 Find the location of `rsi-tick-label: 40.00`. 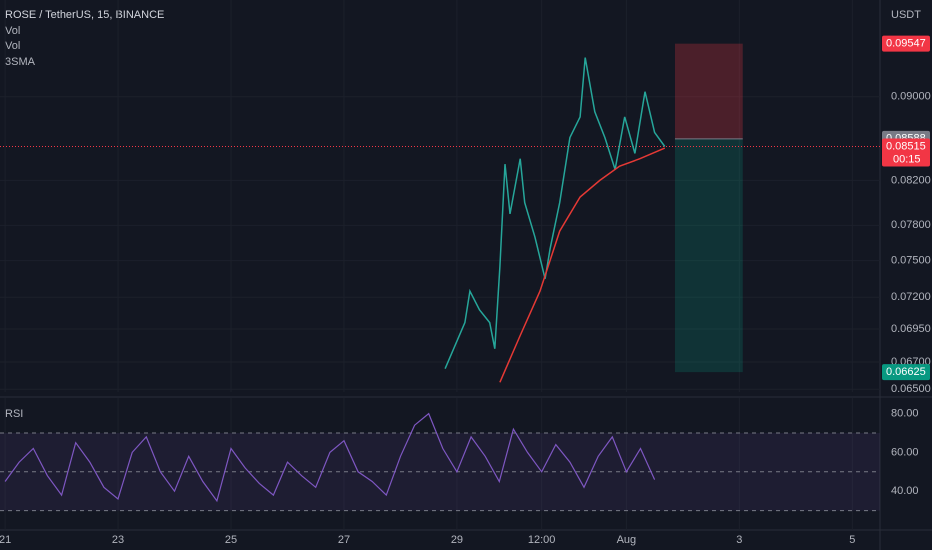

rsi-tick-label: 40.00 is located at coordinates (905, 491).